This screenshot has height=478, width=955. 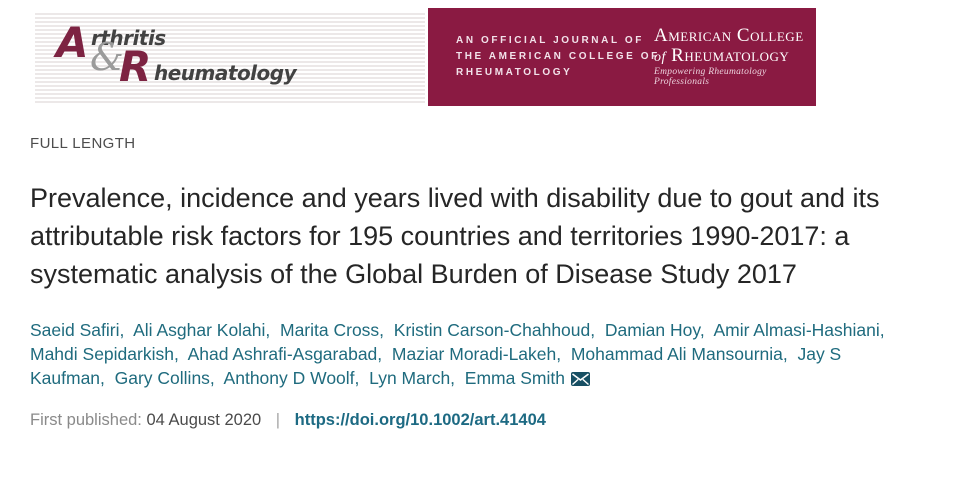 What do you see at coordinates (83, 143) in the screenshot?
I see `article-category-label: FULL LENGTH` at bounding box center [83, 143].